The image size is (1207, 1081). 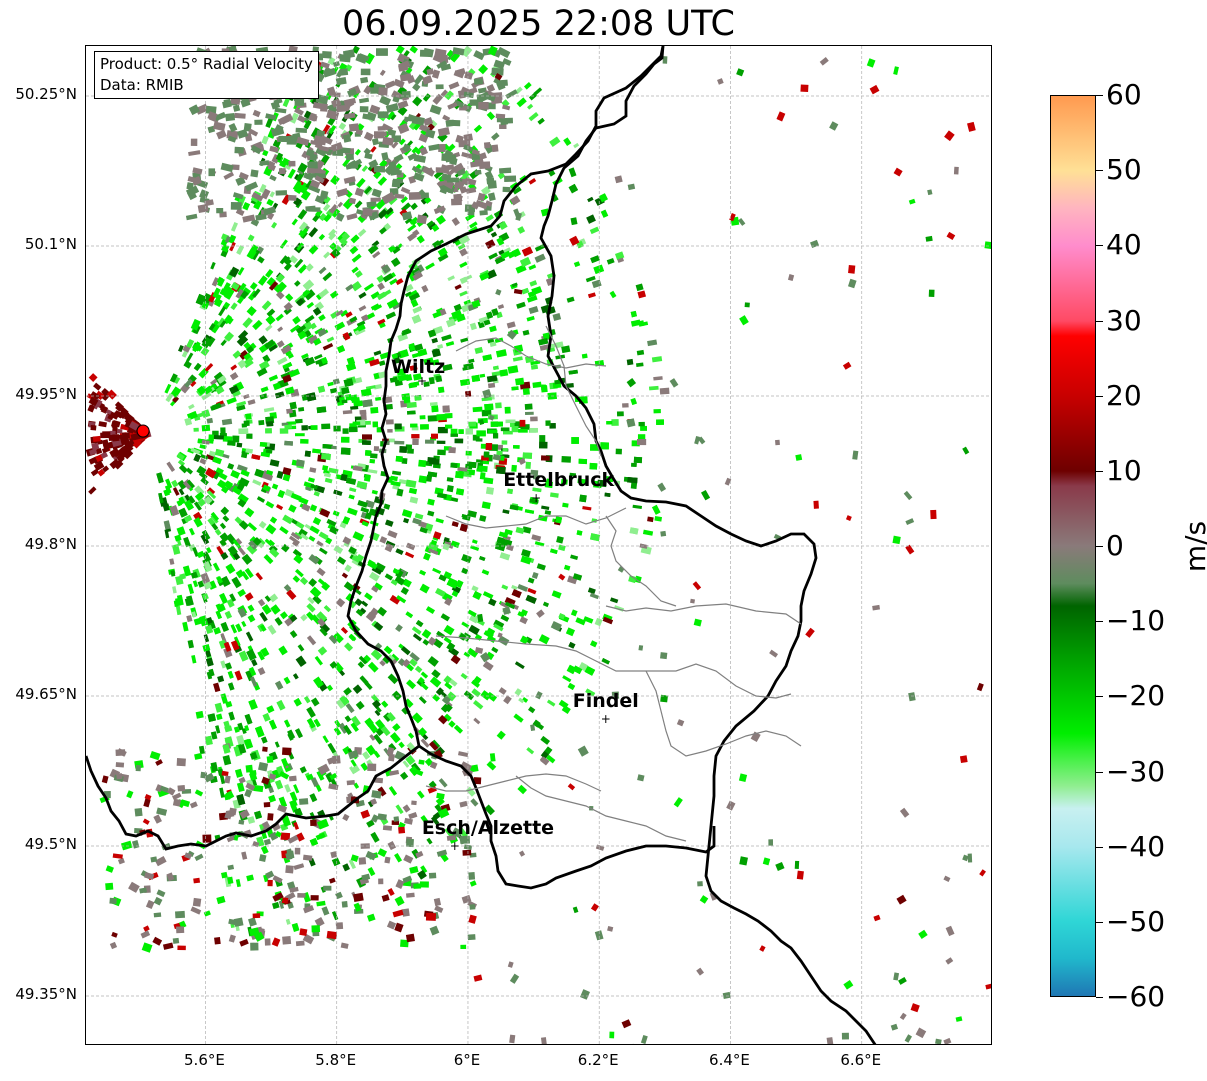 I want to click on y-tick-label: 49.35°N, so click(x=46, y=994).